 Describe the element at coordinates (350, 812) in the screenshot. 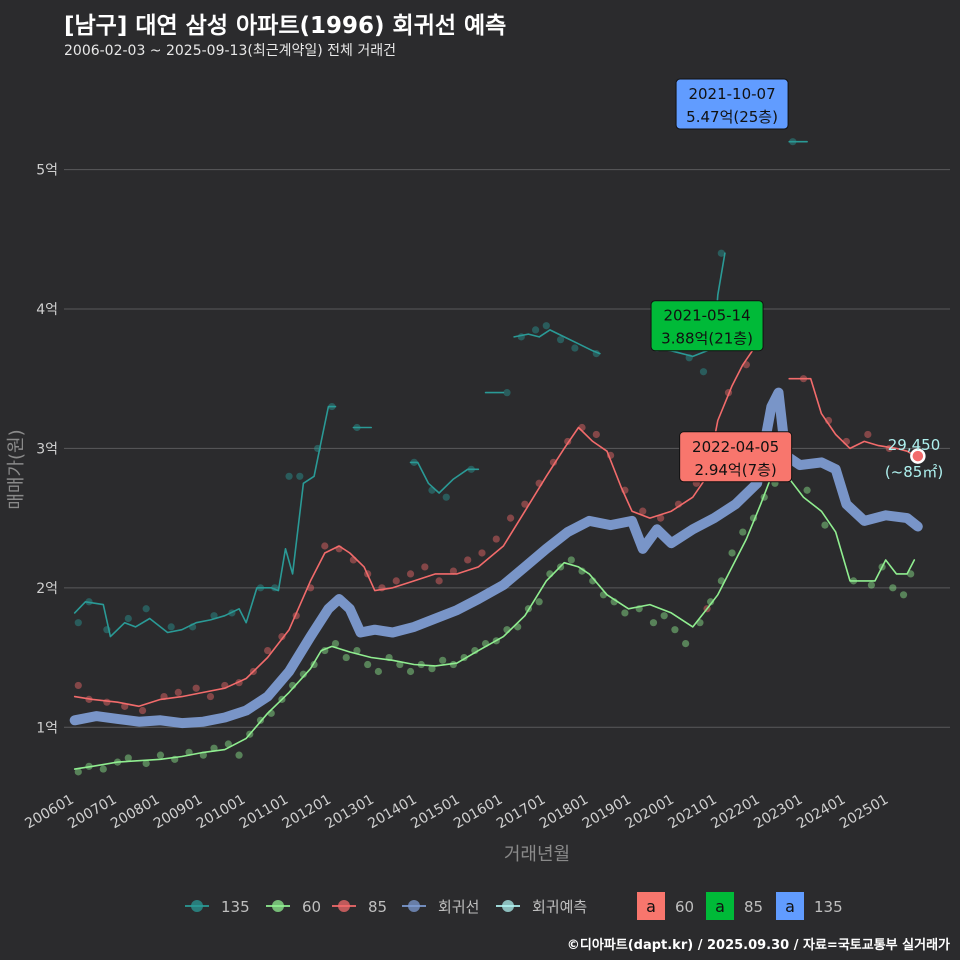

I see `x-tick-label: 201301` at that location.